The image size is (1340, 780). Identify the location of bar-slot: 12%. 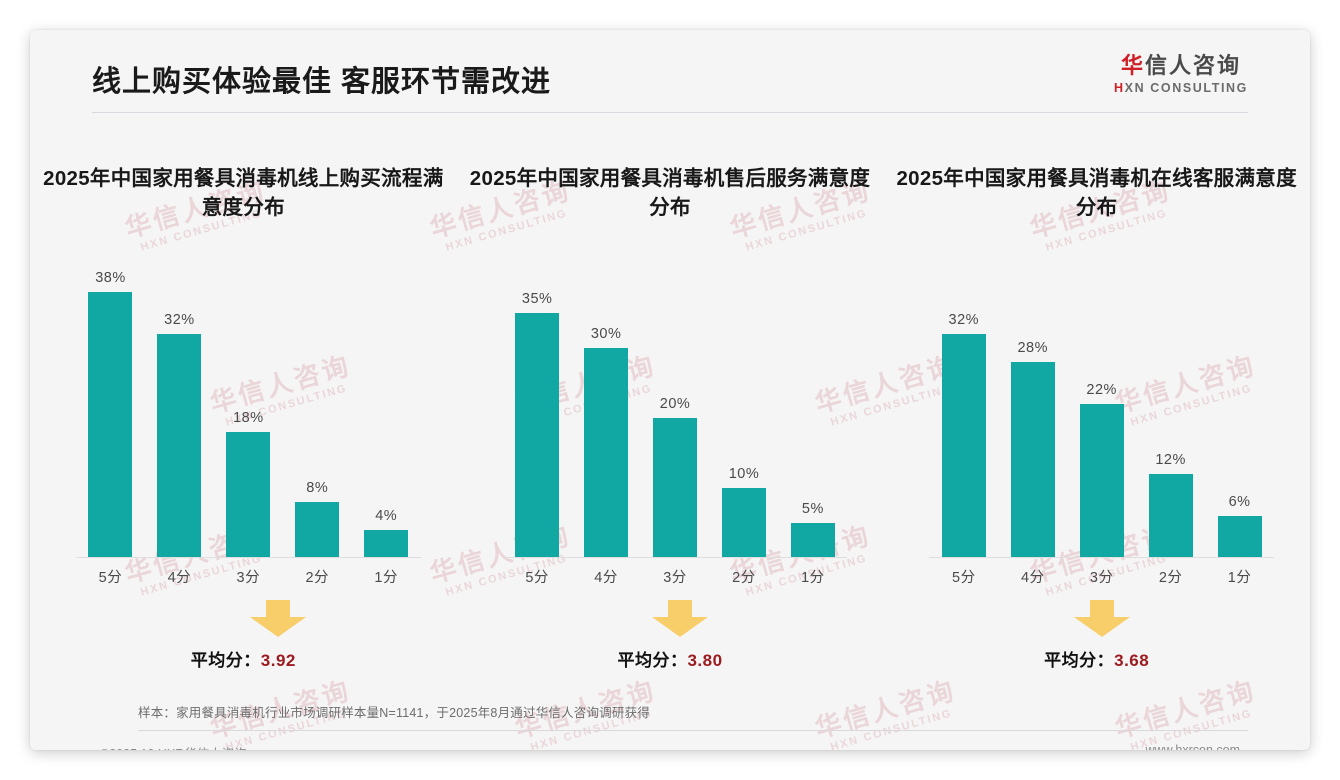
(1170, 418).